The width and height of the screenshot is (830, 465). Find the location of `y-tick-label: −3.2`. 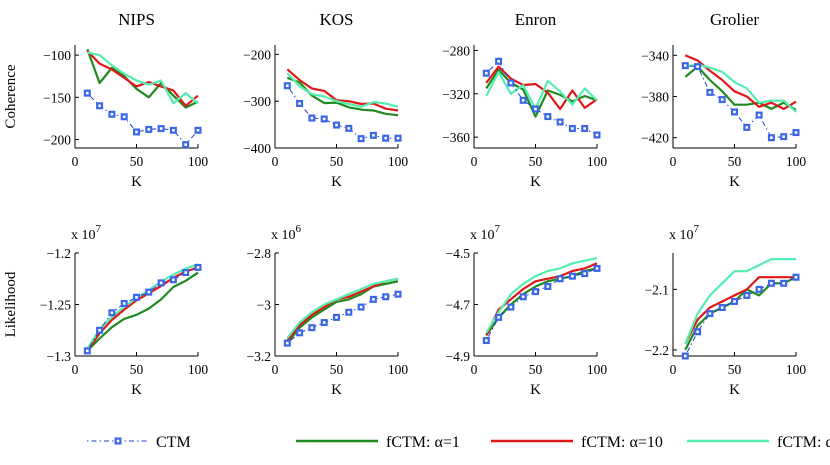

y-tick-label: −3.2 is located at coordinates (259, 356).